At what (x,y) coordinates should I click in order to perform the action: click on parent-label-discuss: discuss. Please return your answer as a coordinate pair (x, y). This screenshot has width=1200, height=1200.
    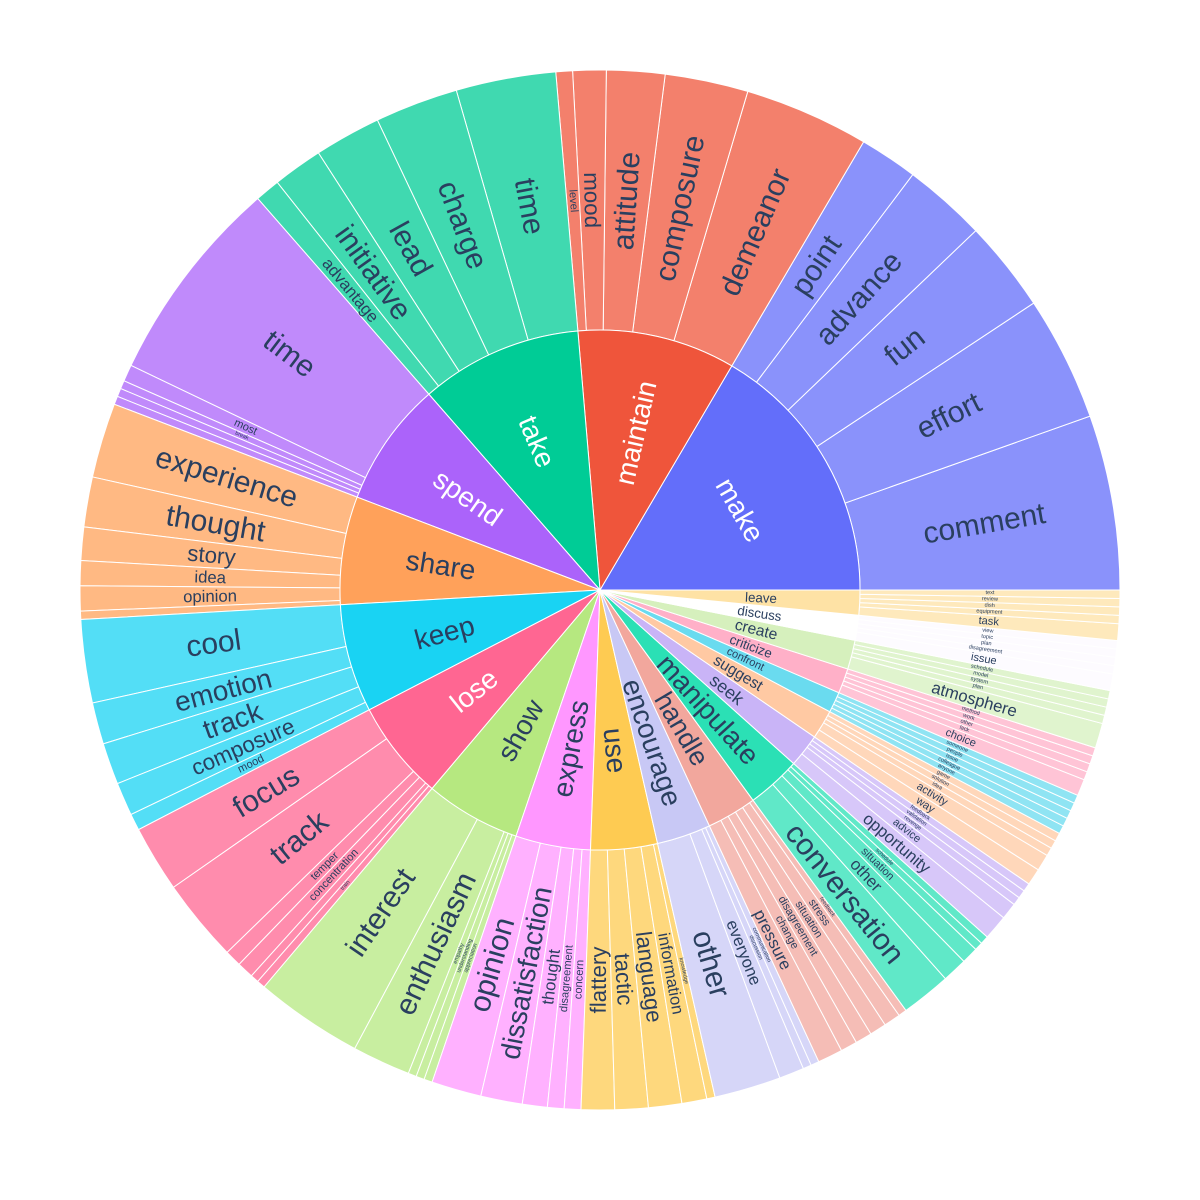
    Looking at the image, I should click on (759, 613).